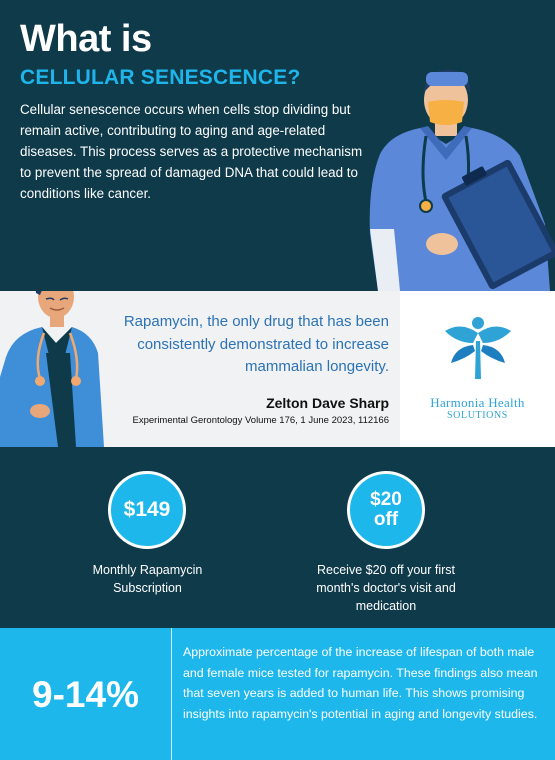  I want to click on price-badge-discount: $20 off, so click(386, 510).